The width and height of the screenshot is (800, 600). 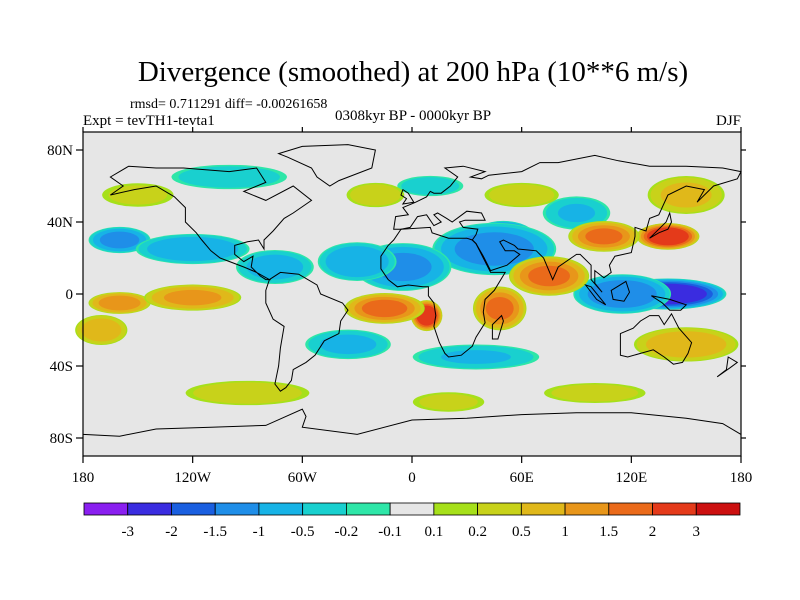 I want to click on season-label: DJF, so click(x=728, y=121).